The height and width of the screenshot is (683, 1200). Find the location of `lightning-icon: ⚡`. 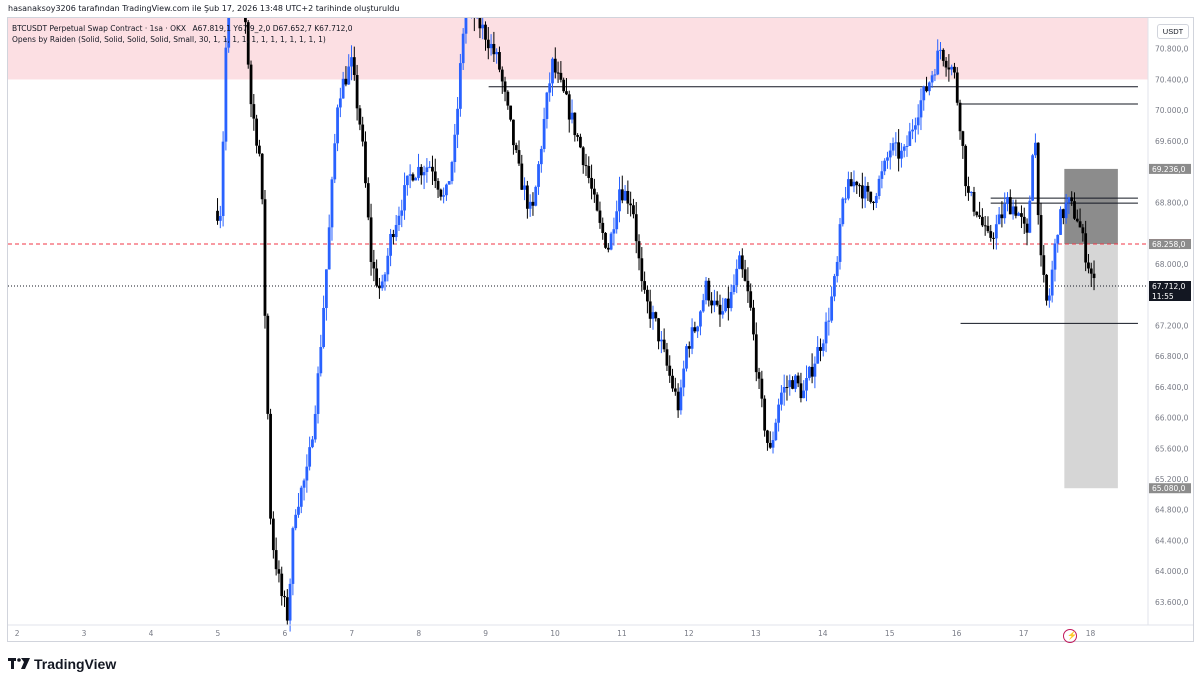

lightning-icon: ⚡ is located at coordinates (1070, 636).